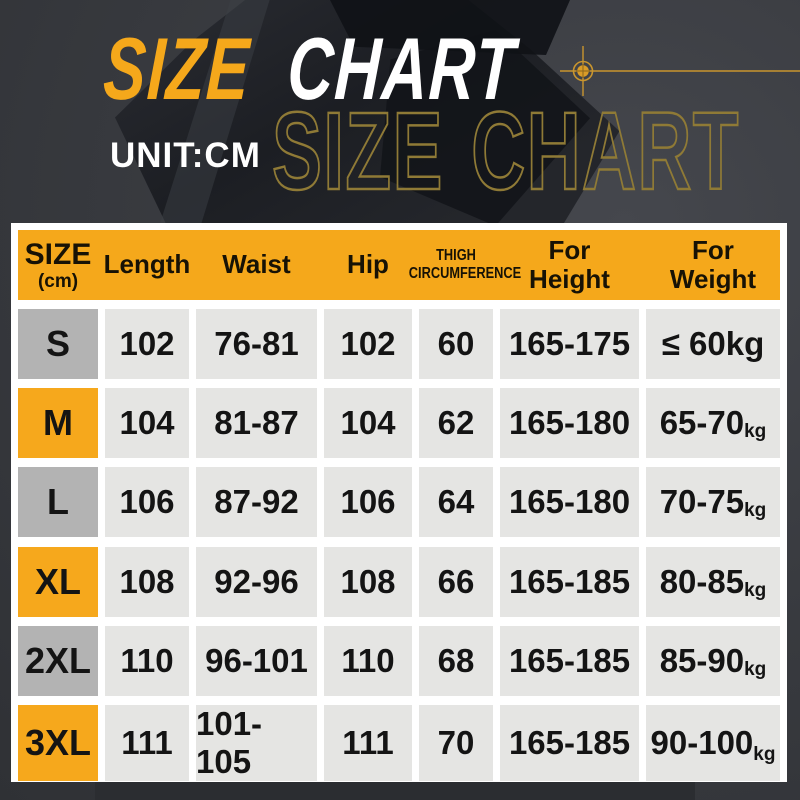  I want to click on table-row: L 106 87-92 106 64 165-180 70-75 kg, so click(399, 502).